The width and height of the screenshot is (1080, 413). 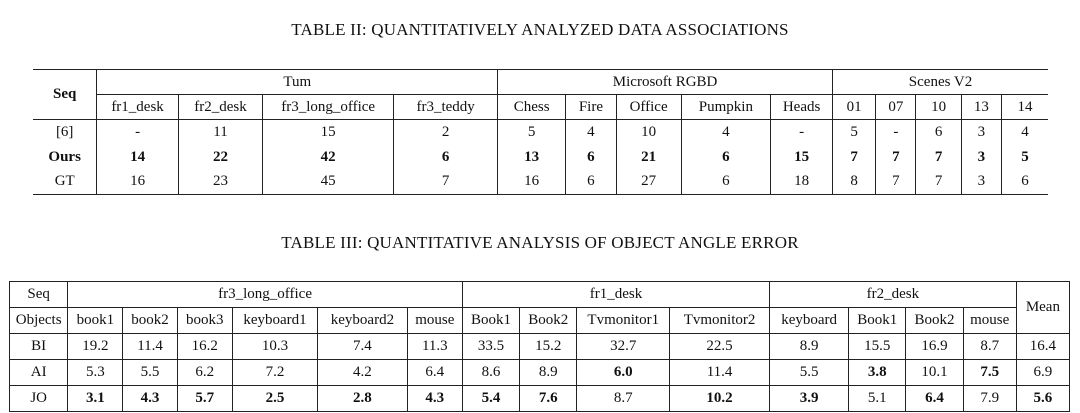 What do you see at coordinates (362, 320) in the screenshot?
I see `column-header: keyboard2` at bounding box center [362, 320].